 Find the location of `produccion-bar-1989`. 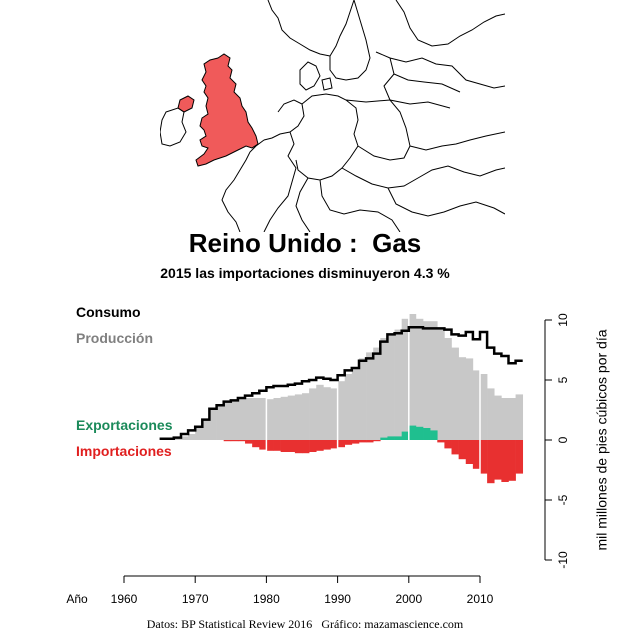

produccion-bar-1989 is located at coordinates (334, 414).